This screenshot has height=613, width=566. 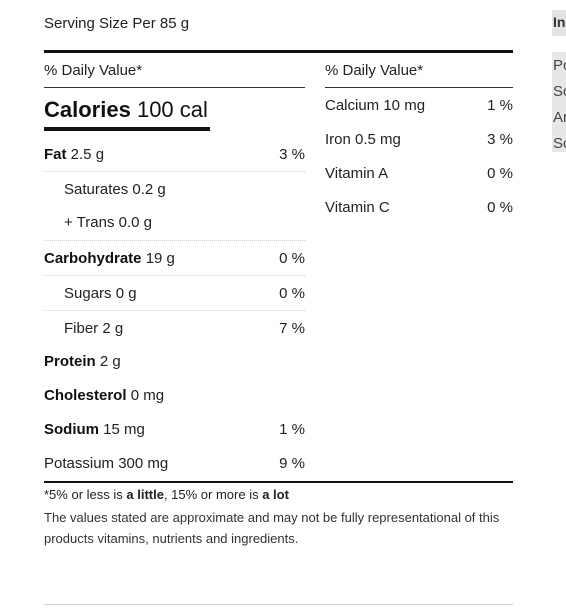 I want to click on nutrient-amount: 300 mg, so click(x=143, y=463).